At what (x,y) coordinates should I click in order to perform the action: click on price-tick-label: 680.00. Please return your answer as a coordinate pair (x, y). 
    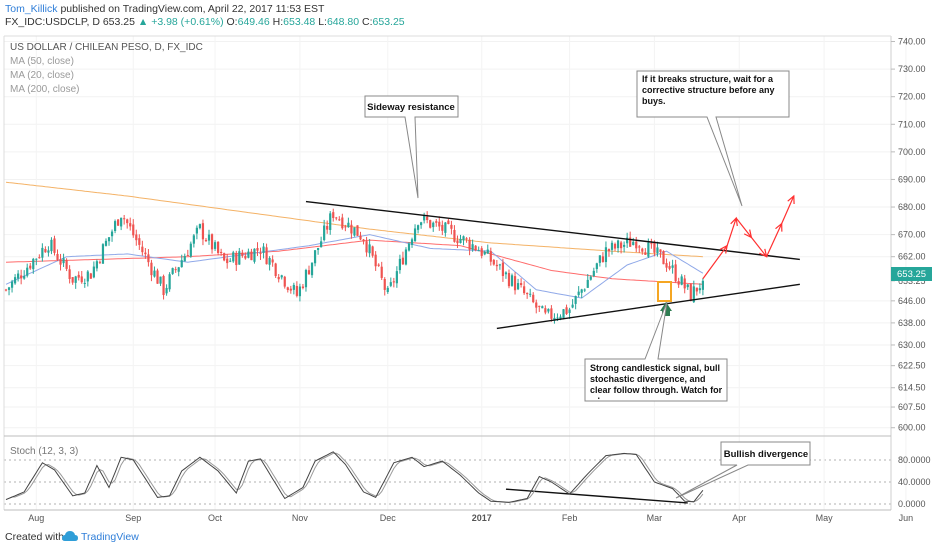
    Looking at the image, I should click on (912, 207).